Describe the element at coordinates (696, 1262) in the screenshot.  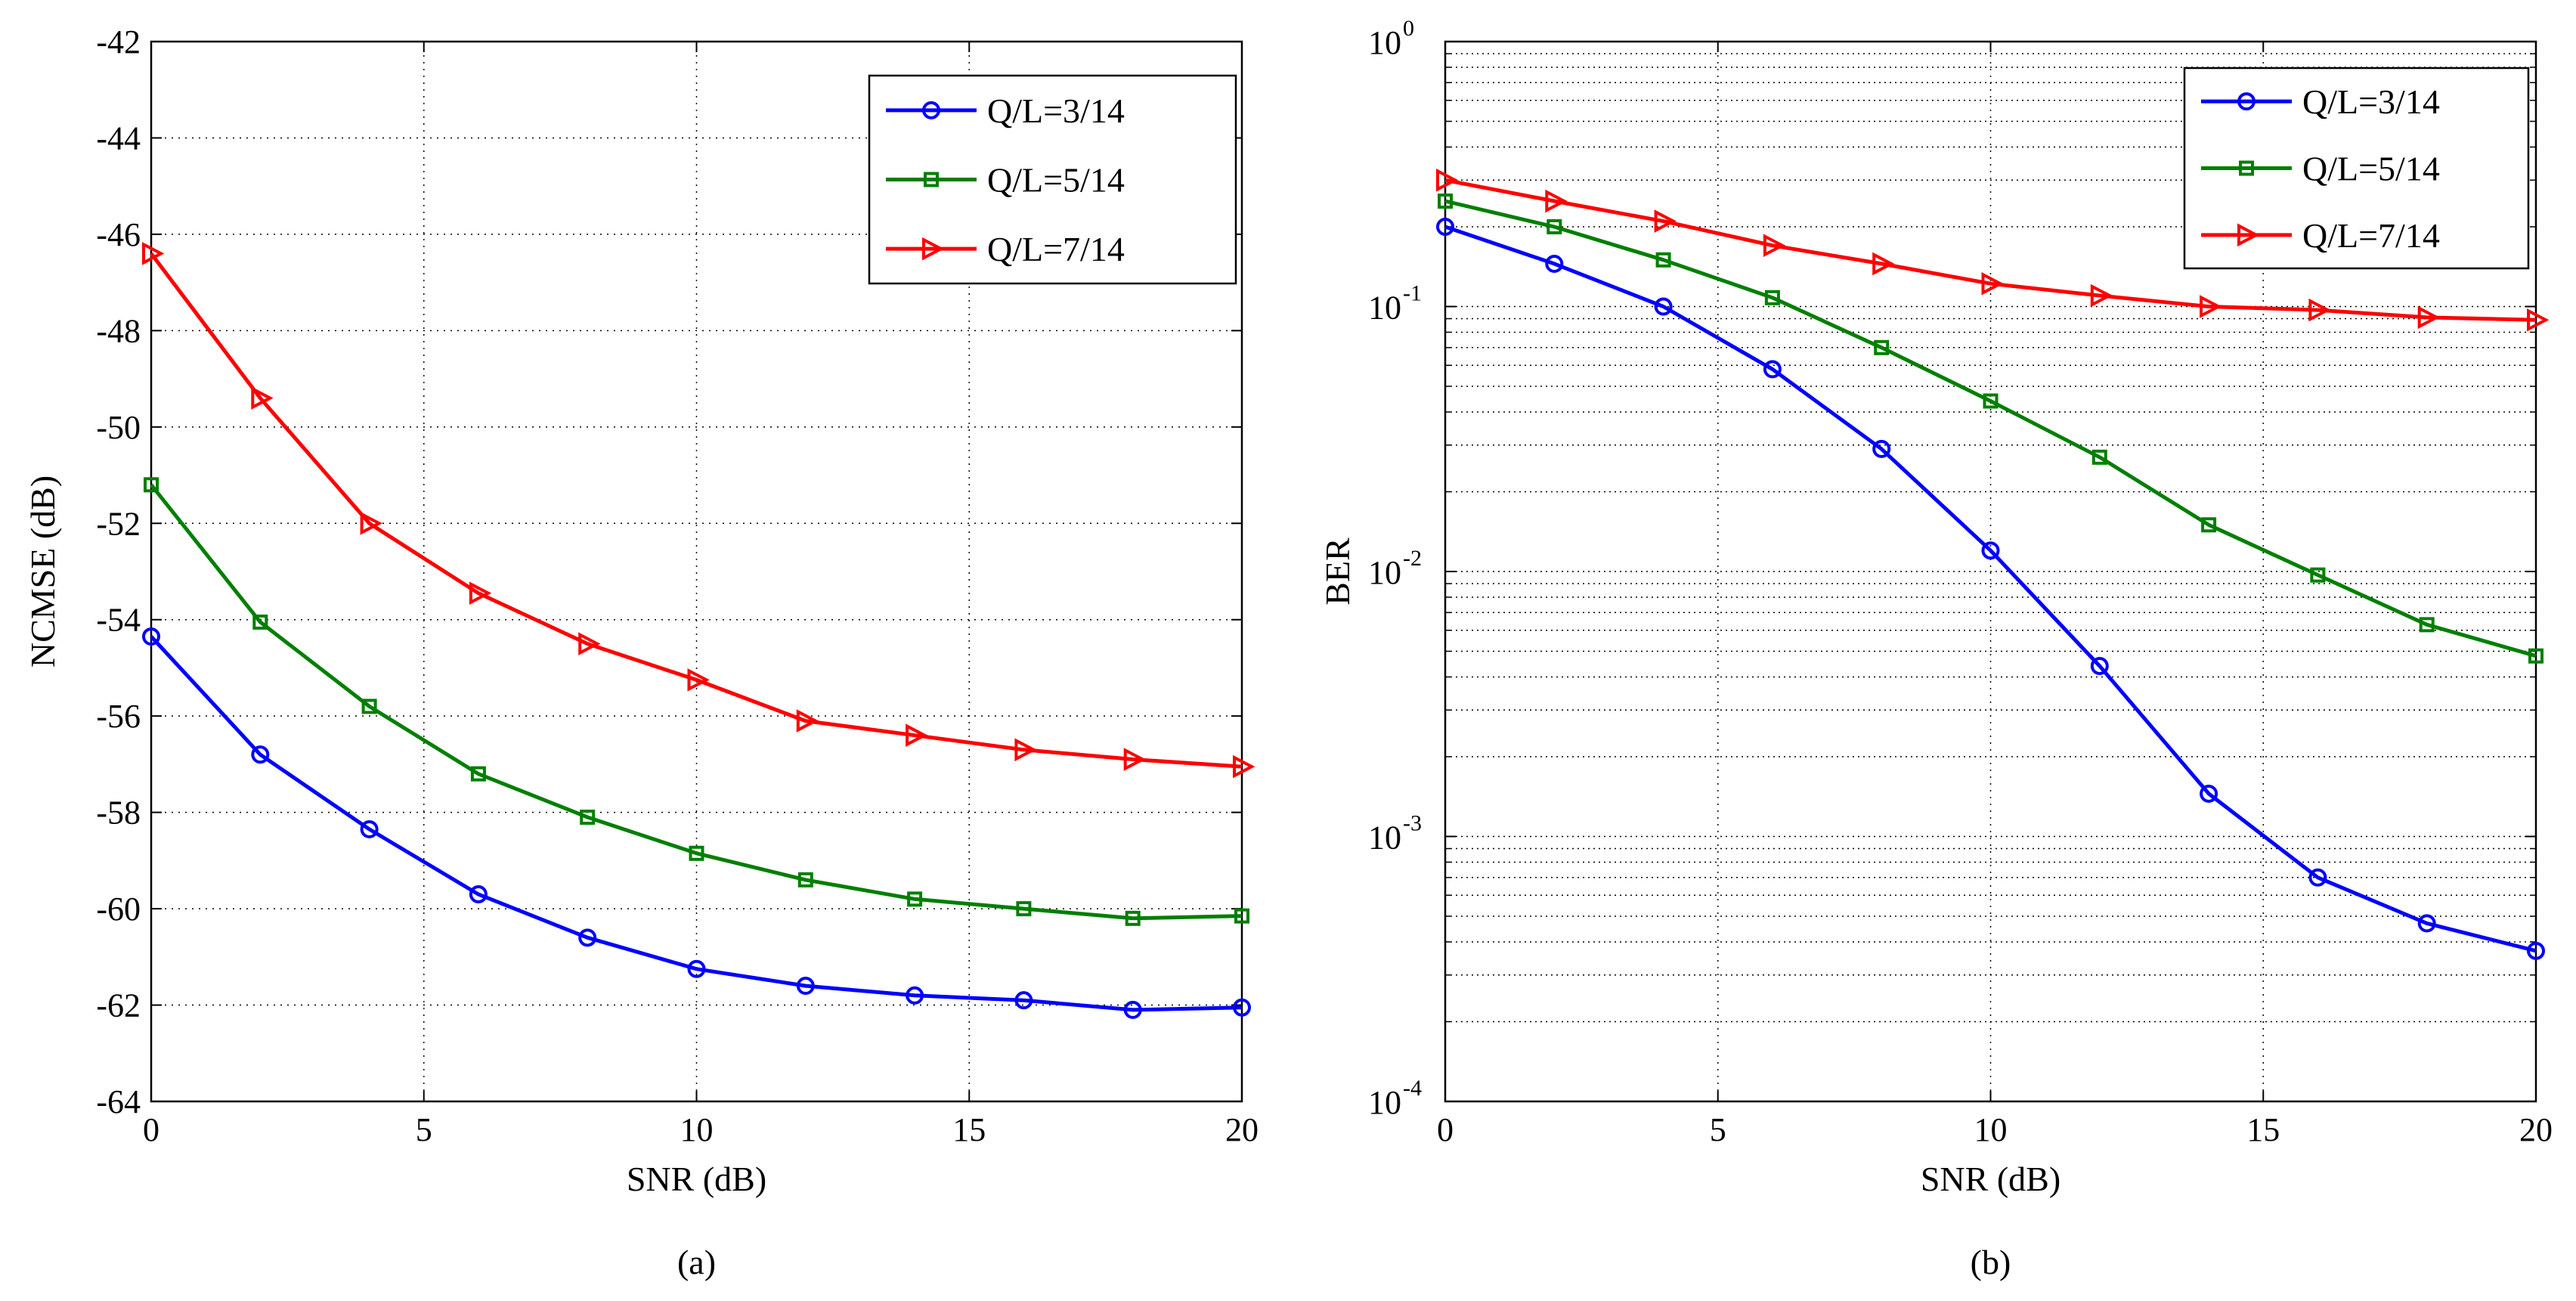
I see `panel-label: (a)` at that location.